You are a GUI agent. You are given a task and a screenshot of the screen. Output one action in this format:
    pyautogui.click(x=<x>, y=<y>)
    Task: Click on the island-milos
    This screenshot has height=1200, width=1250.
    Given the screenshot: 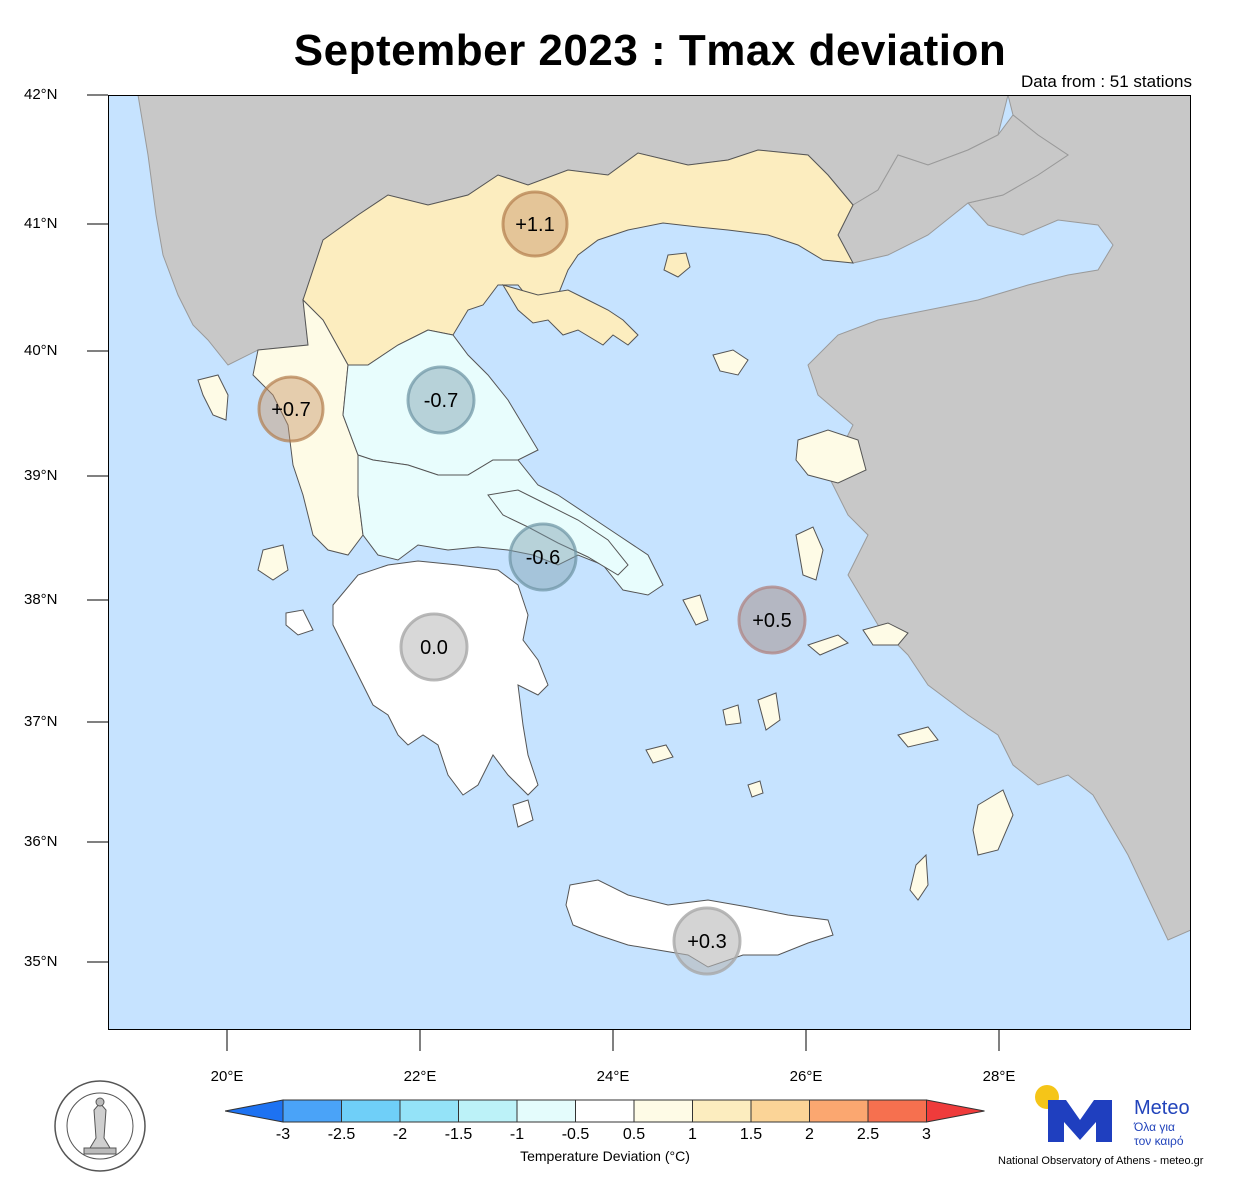 What is the action you would take?
    pyautogui.click(x=659, y=754)
    